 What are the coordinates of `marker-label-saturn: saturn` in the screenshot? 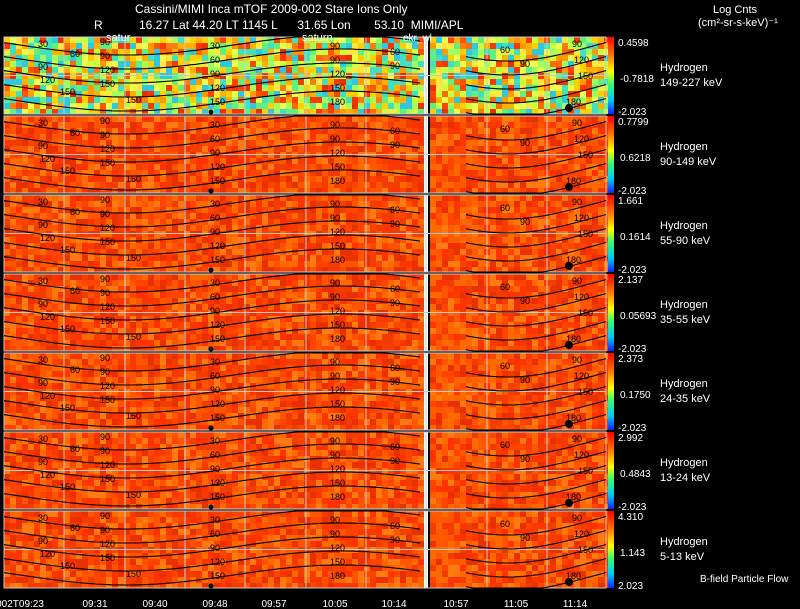 It's located at (317, 38).